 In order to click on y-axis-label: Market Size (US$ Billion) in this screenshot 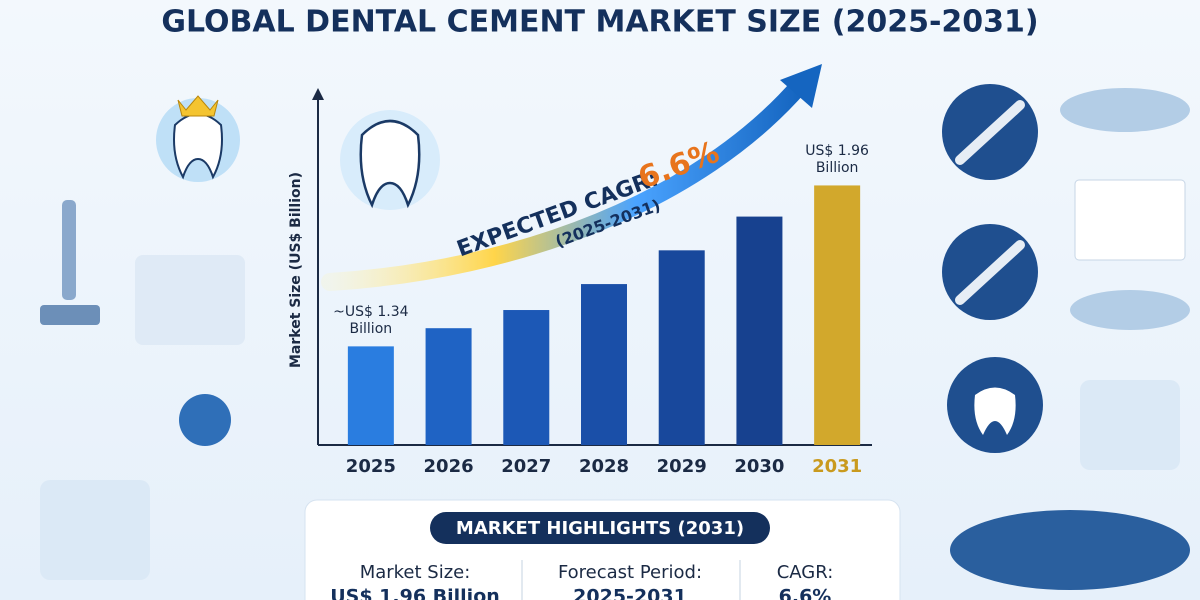, I will do `click(296, 270)`.